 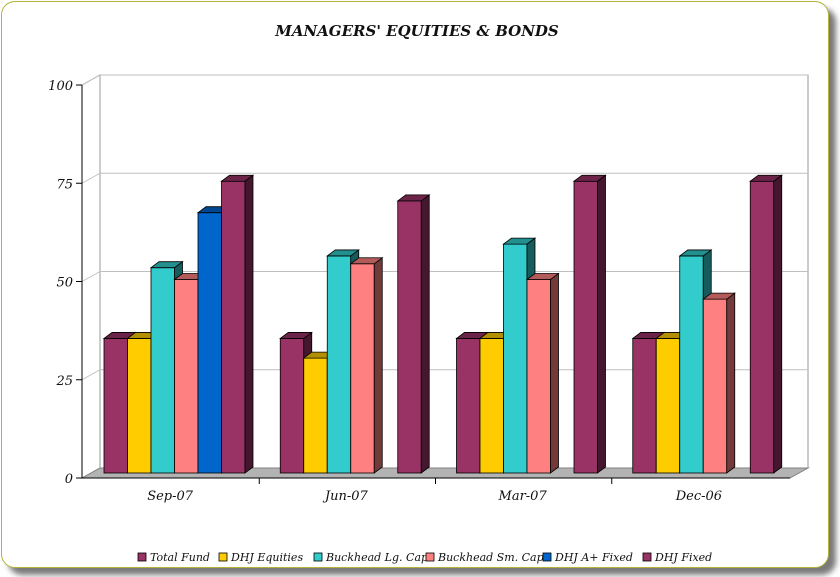 I want to click on legend-label: Total Fund, so click(x=180, y=557).